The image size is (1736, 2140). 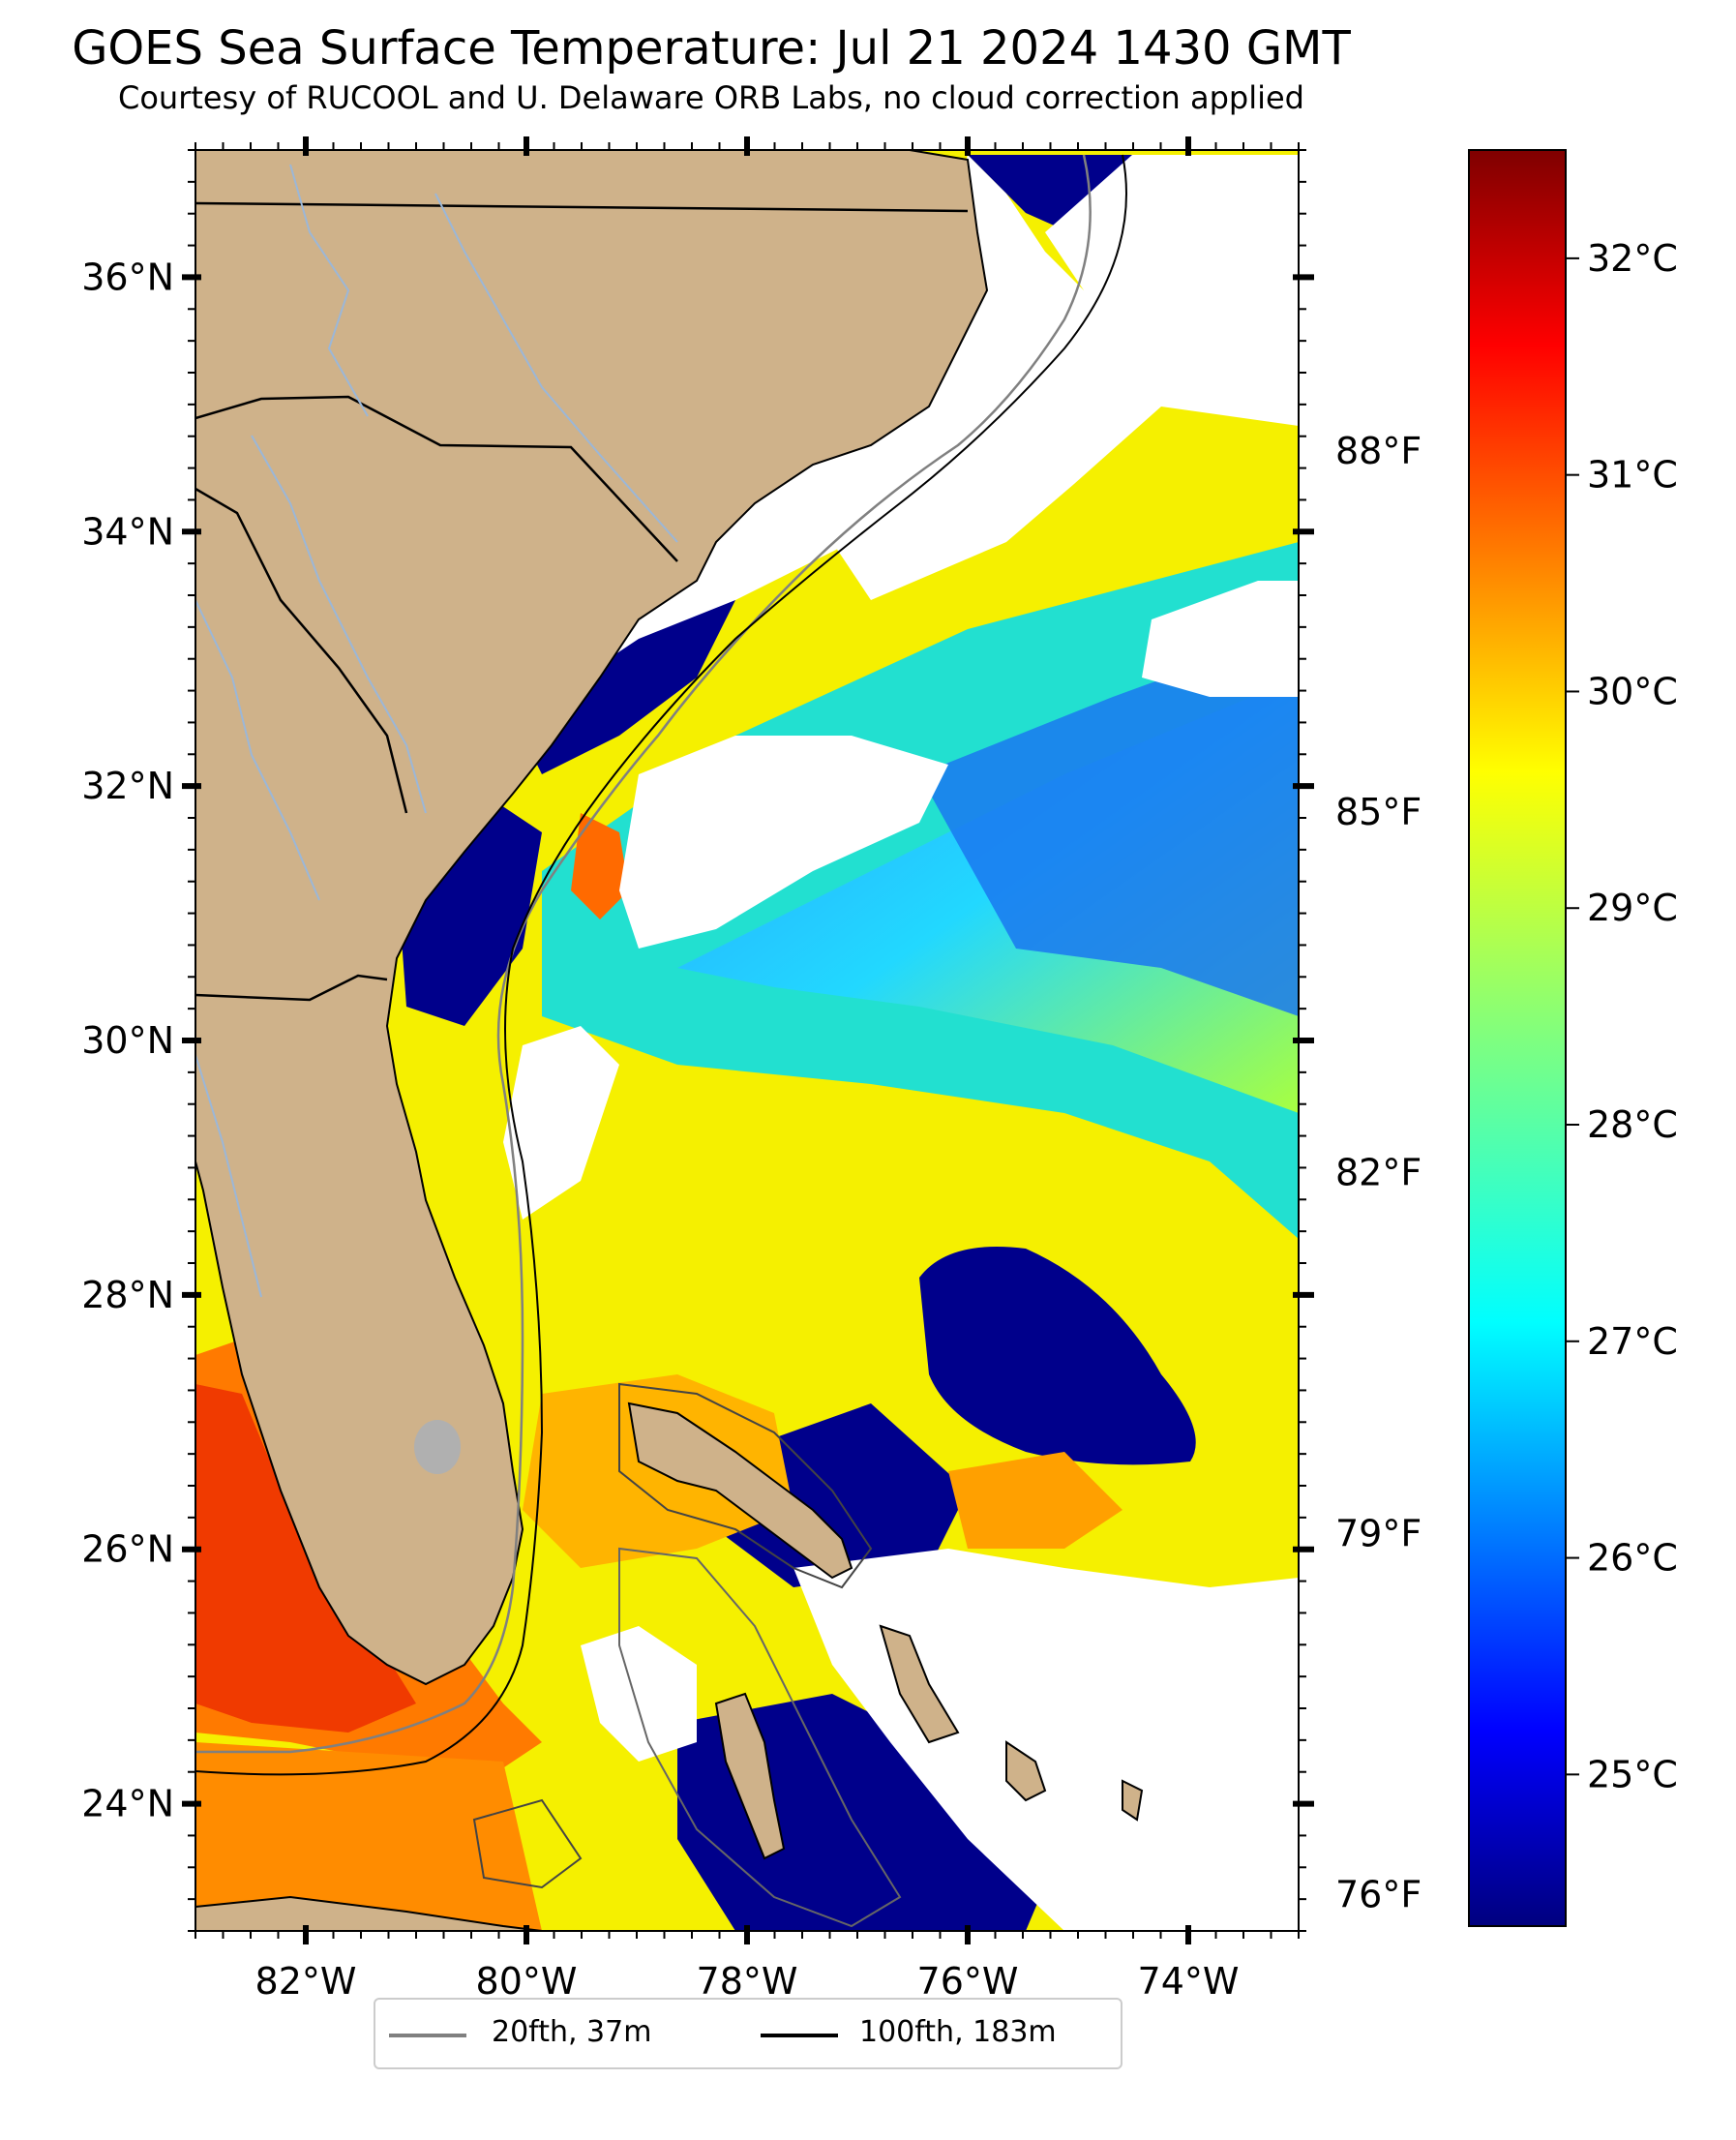 What do you see at coordinates (1057, 1356) in the screenshot?
I see `cold-patch-east` at bounding box center [1057, 1356].